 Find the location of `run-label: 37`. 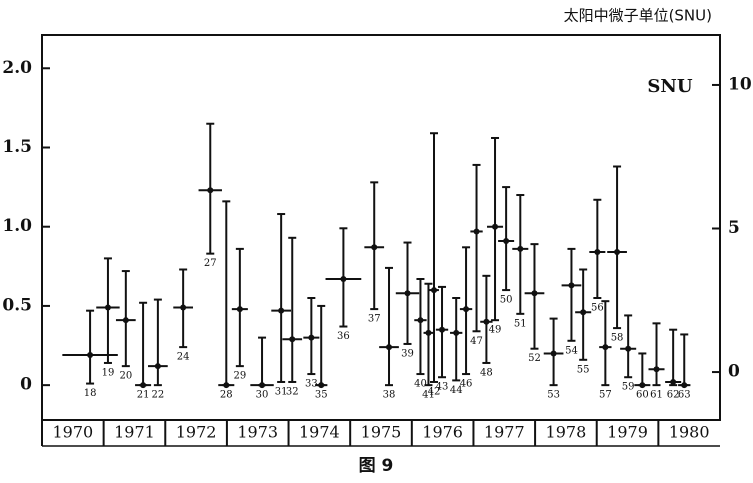

run-label: 37 is located at coordinates (374, 319).